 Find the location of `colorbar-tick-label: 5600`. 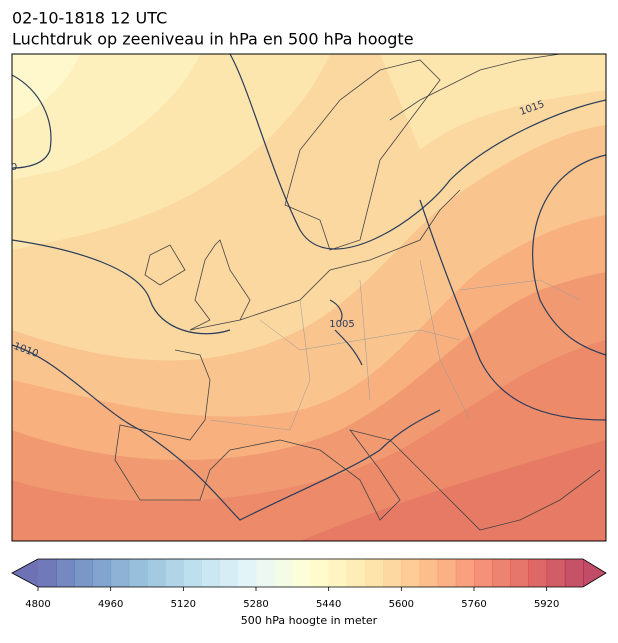

colorbar-tick-label: 5600 is located at coordinates (401, 604).